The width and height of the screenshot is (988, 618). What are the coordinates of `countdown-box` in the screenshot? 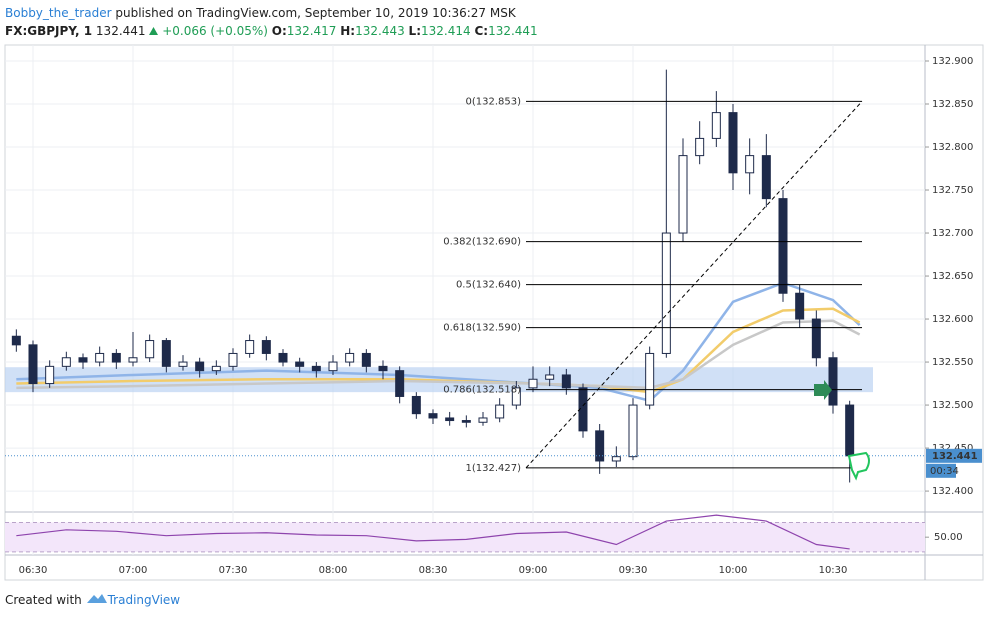 It's located at (941, 470).